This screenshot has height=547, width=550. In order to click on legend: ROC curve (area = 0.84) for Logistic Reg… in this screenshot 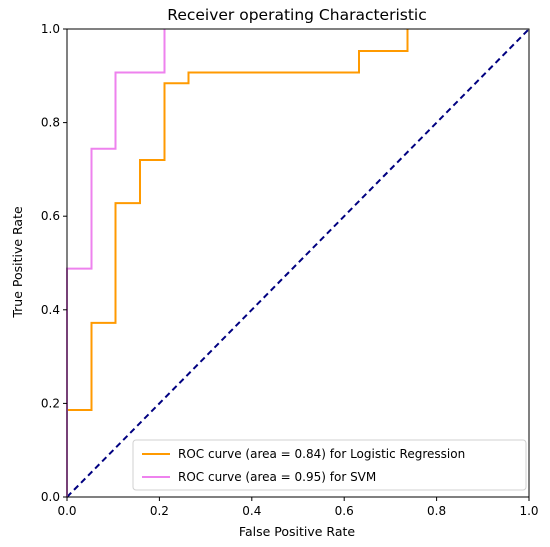, I will do `click(329, 465)`.